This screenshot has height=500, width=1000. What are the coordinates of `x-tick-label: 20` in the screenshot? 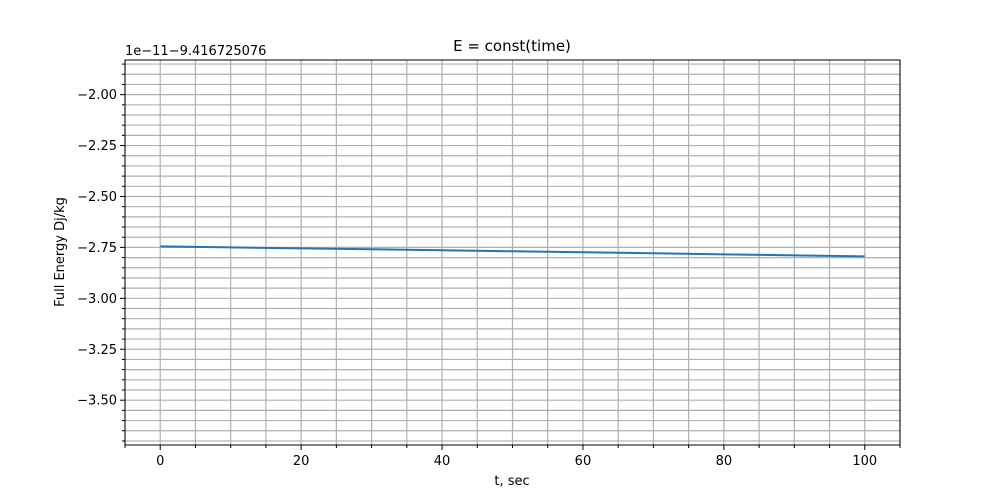 It's located at (301, 461).